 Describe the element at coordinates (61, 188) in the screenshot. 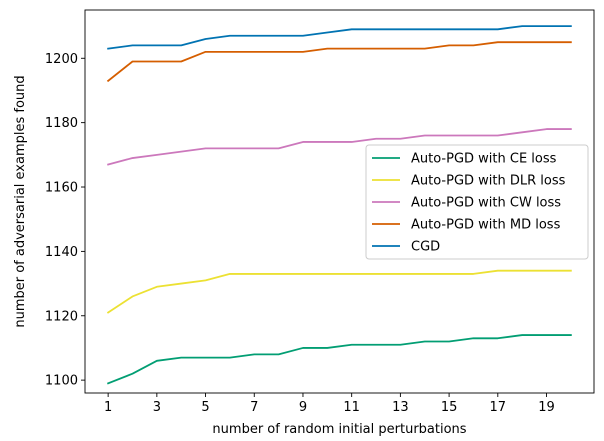

I see `y-tick-label: 1160` at that location.